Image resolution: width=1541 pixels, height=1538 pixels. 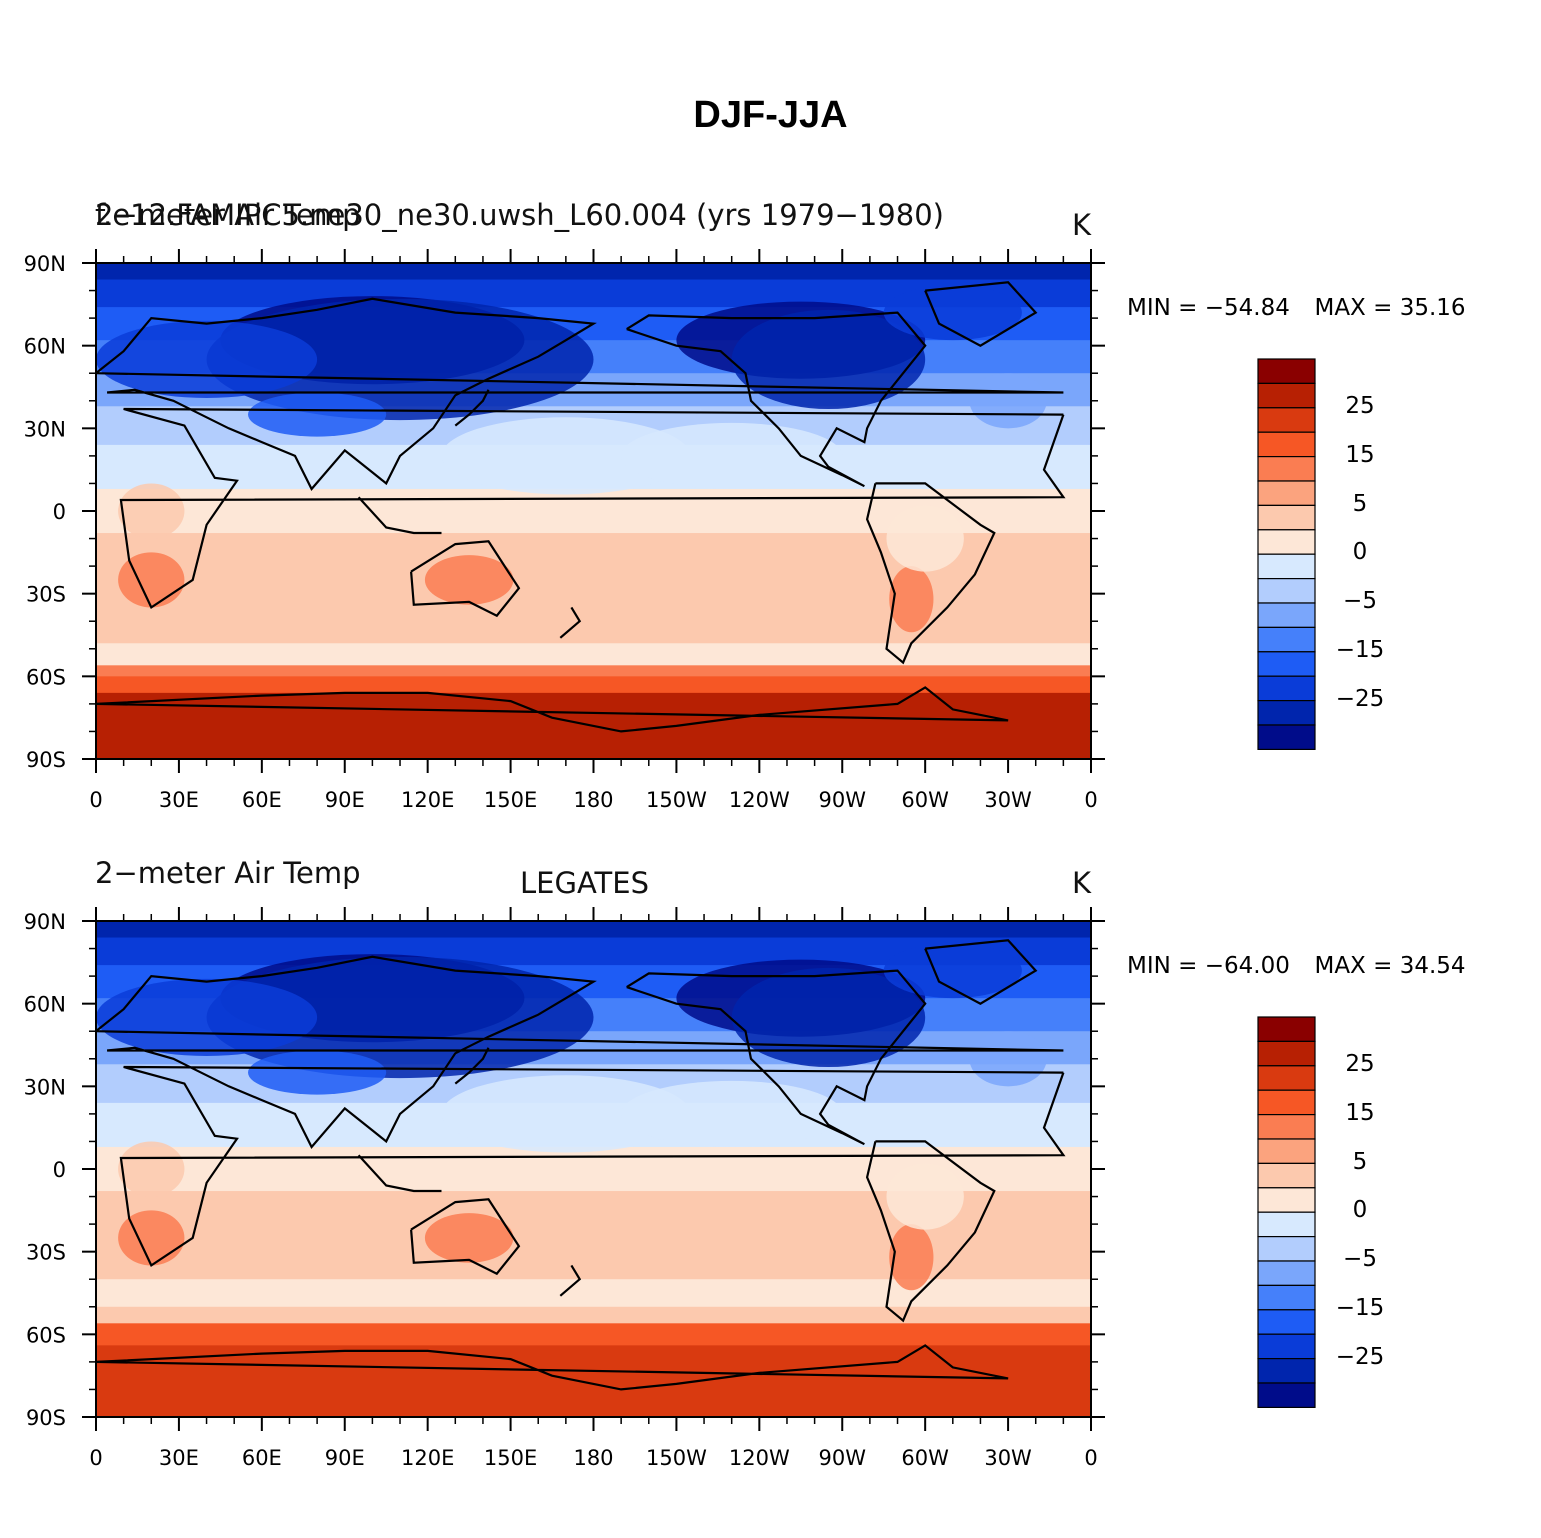 I want to click on lon-tick-label: 150E, so click(x=510, y=800).